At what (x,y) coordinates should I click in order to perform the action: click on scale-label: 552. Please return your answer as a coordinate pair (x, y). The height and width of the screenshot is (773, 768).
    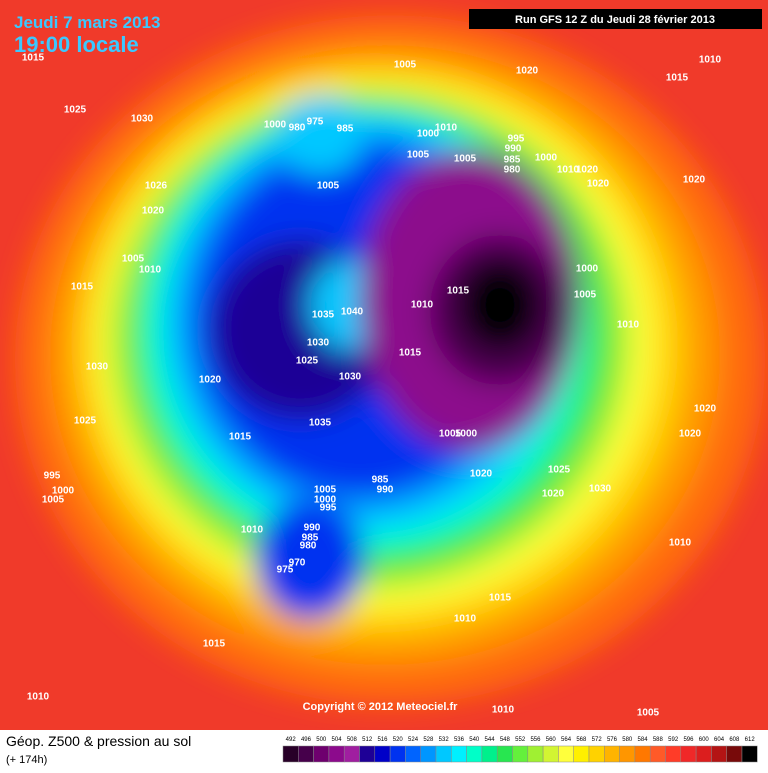
    Looking at the image, I should click on (520, 740).